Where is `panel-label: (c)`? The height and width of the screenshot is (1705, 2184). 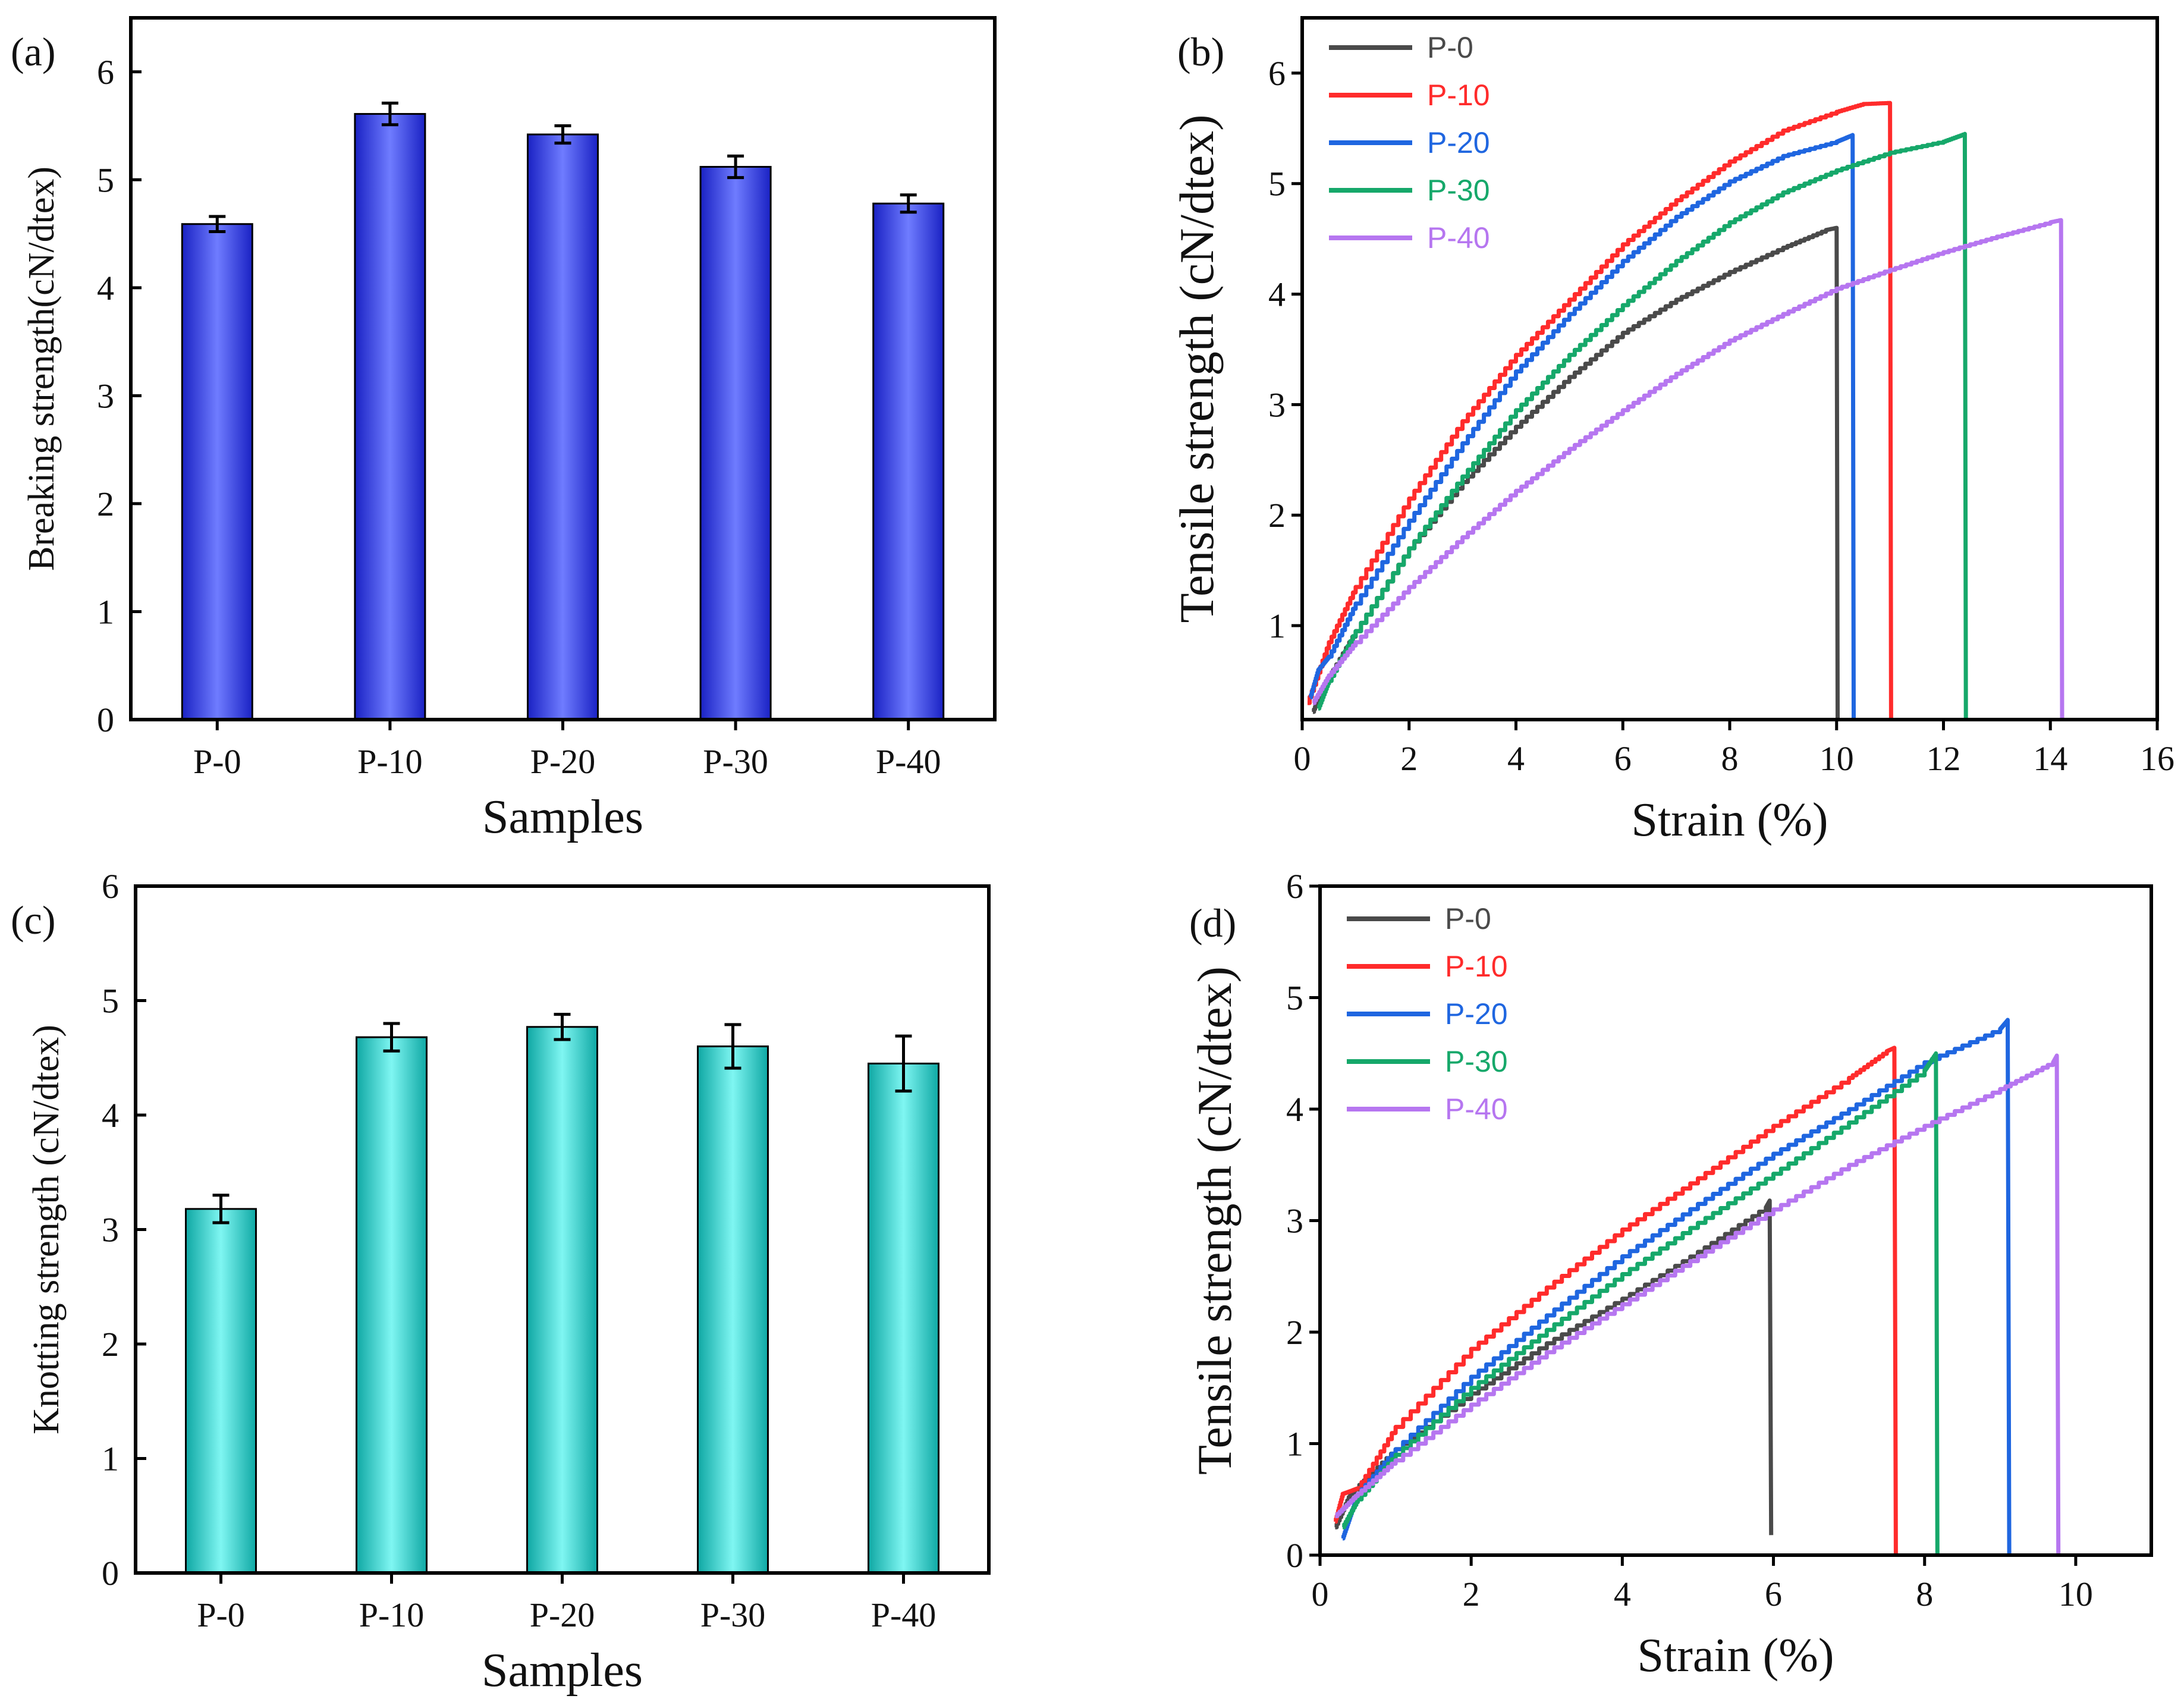
panel-label: (c) is located at coordinates (33, 920).